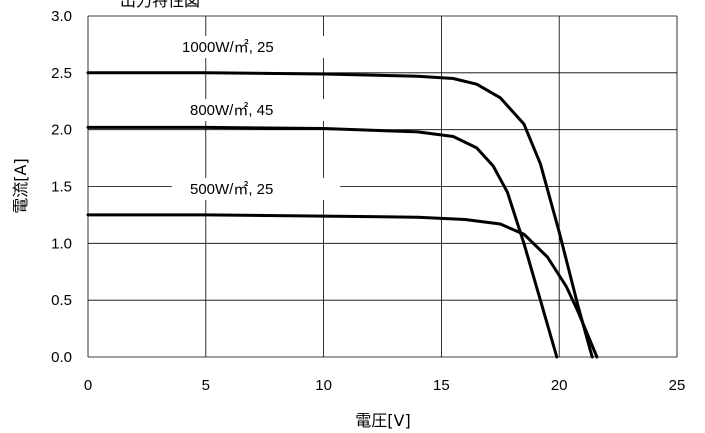 The width and height of the screenshot is (705, 433). I want to click on y-tick-label: 1.5, so click(61, 187).